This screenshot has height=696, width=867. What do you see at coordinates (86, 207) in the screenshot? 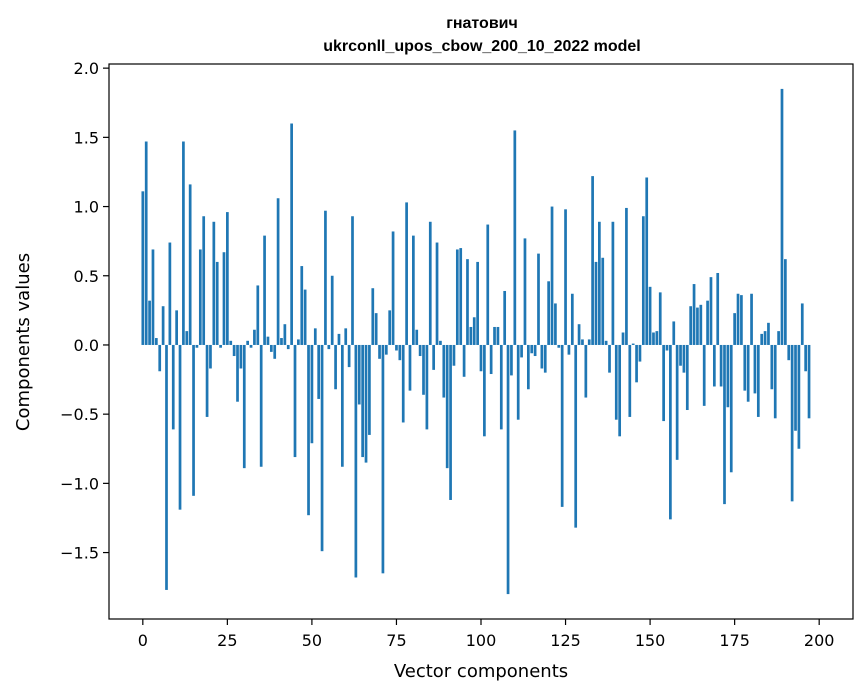
I see `y-tick-label: 1.0` at bounding box center [86, 207].